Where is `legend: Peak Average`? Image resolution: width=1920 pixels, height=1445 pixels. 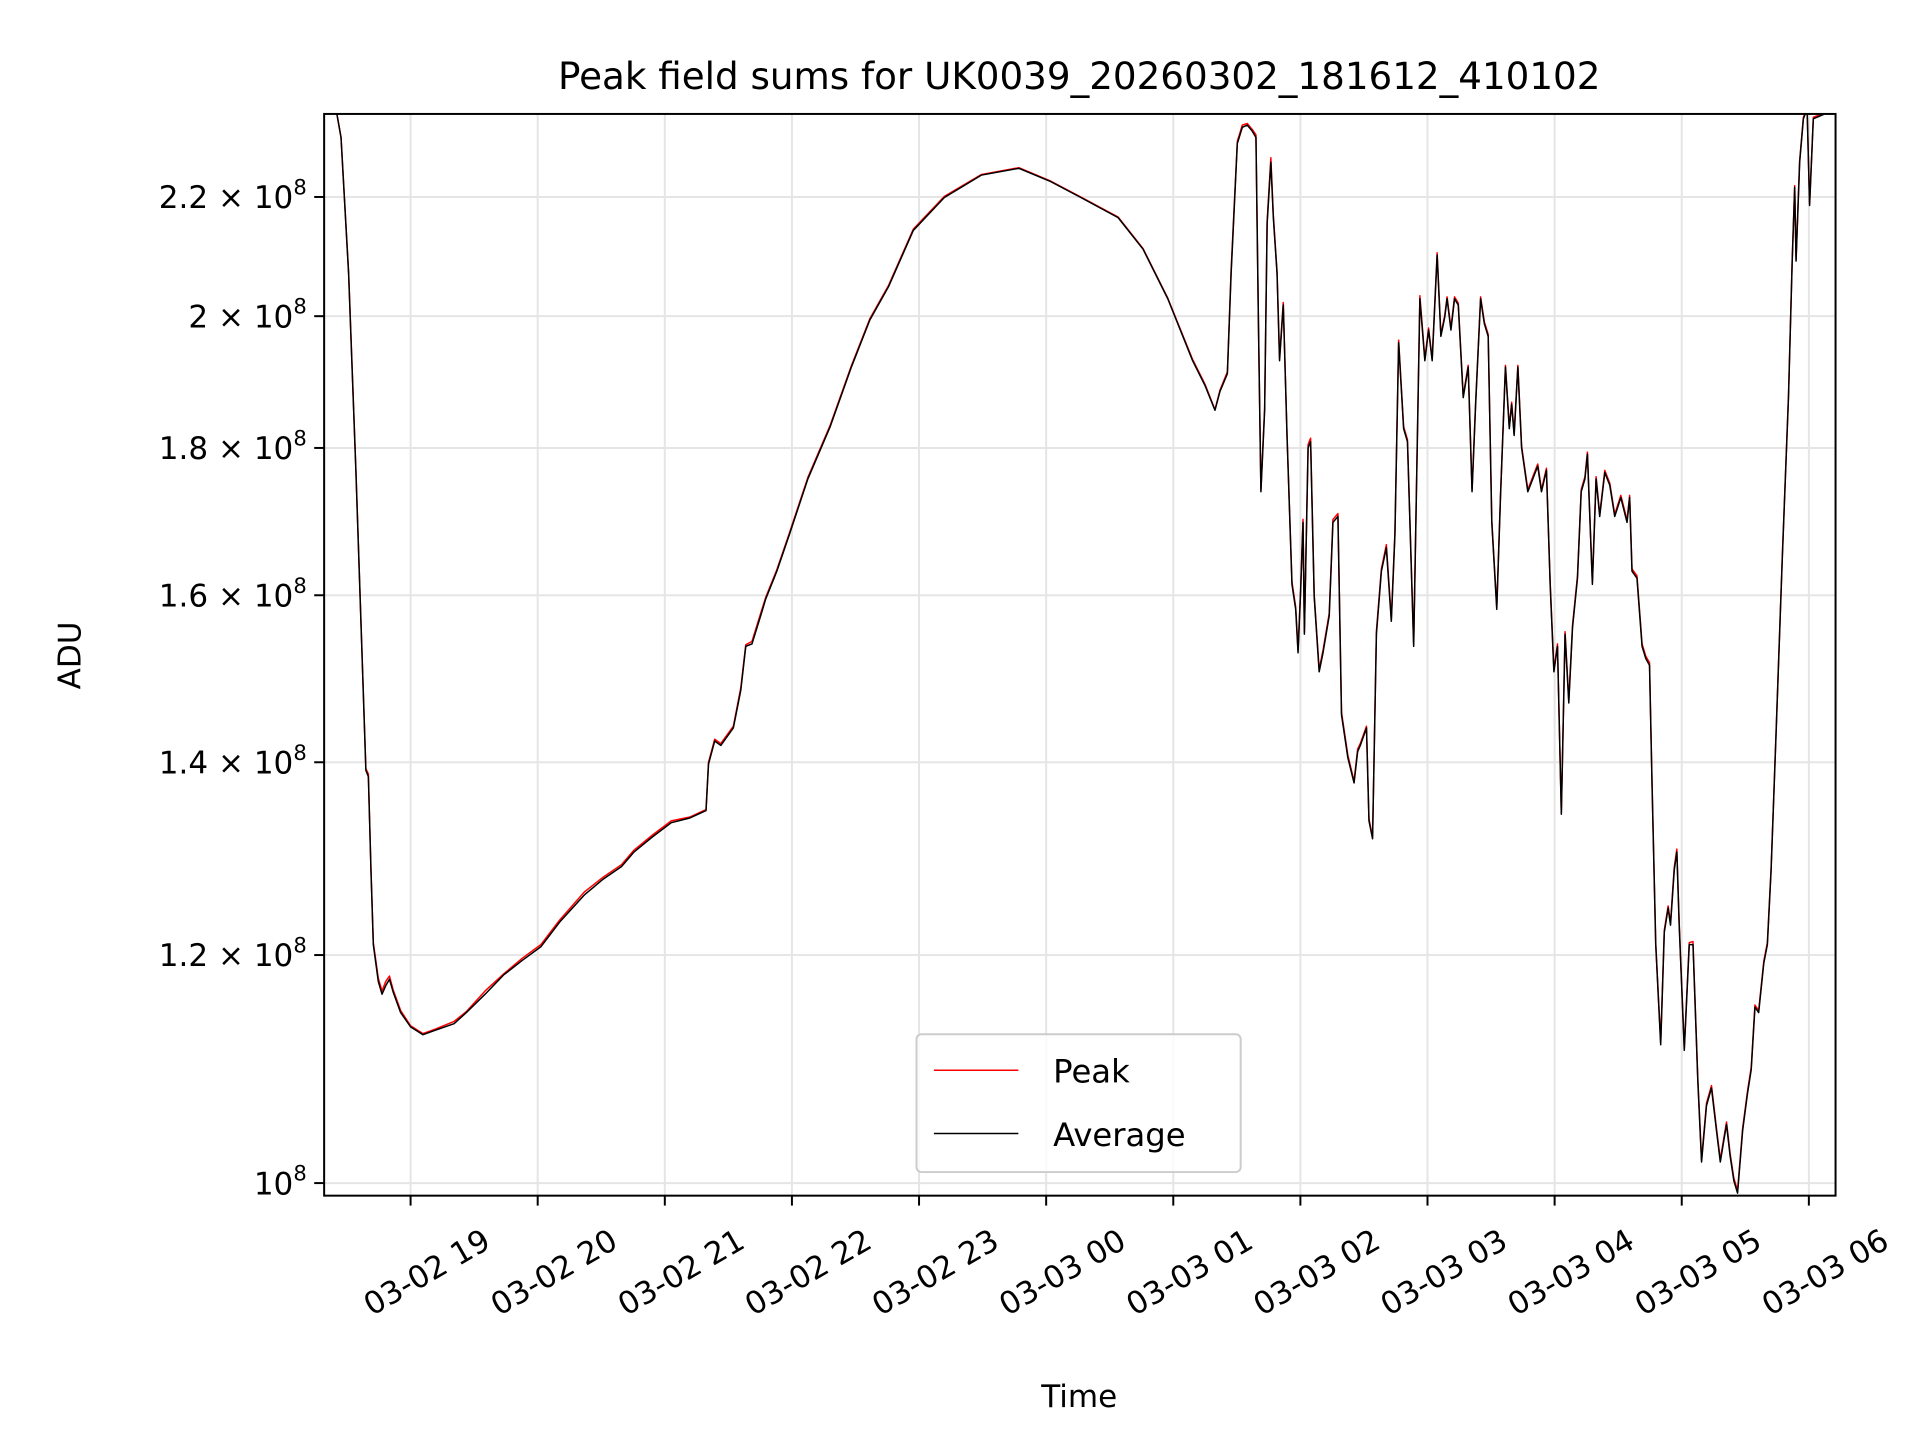 legend: Peak Average is located at coordinates (1078, 1103).